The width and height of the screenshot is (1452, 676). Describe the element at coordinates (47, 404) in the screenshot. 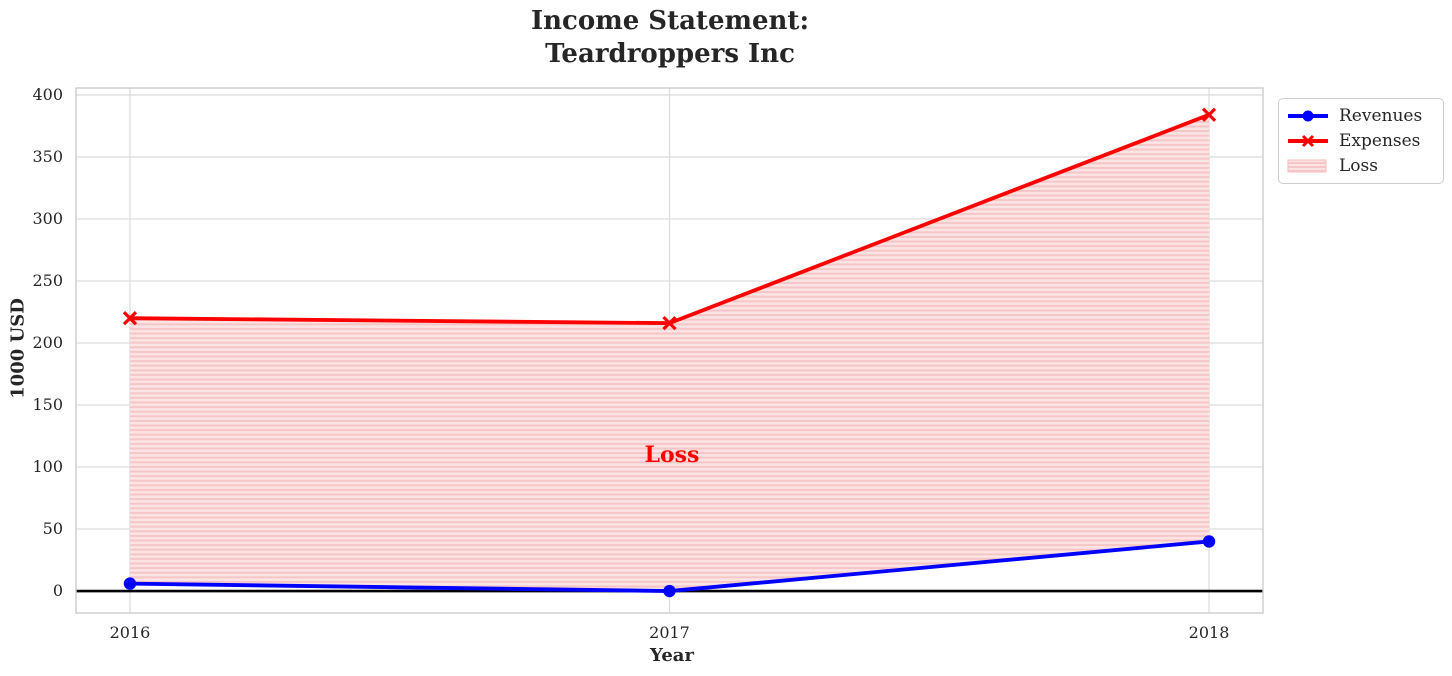

I see `y-tick-label: 150` at that location.